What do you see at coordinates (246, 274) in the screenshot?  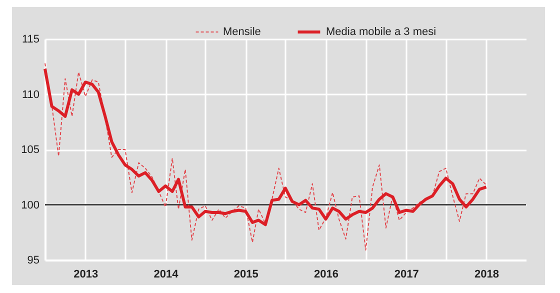 I see `x-tick-label: 2015` at bounding box center [246, 274].